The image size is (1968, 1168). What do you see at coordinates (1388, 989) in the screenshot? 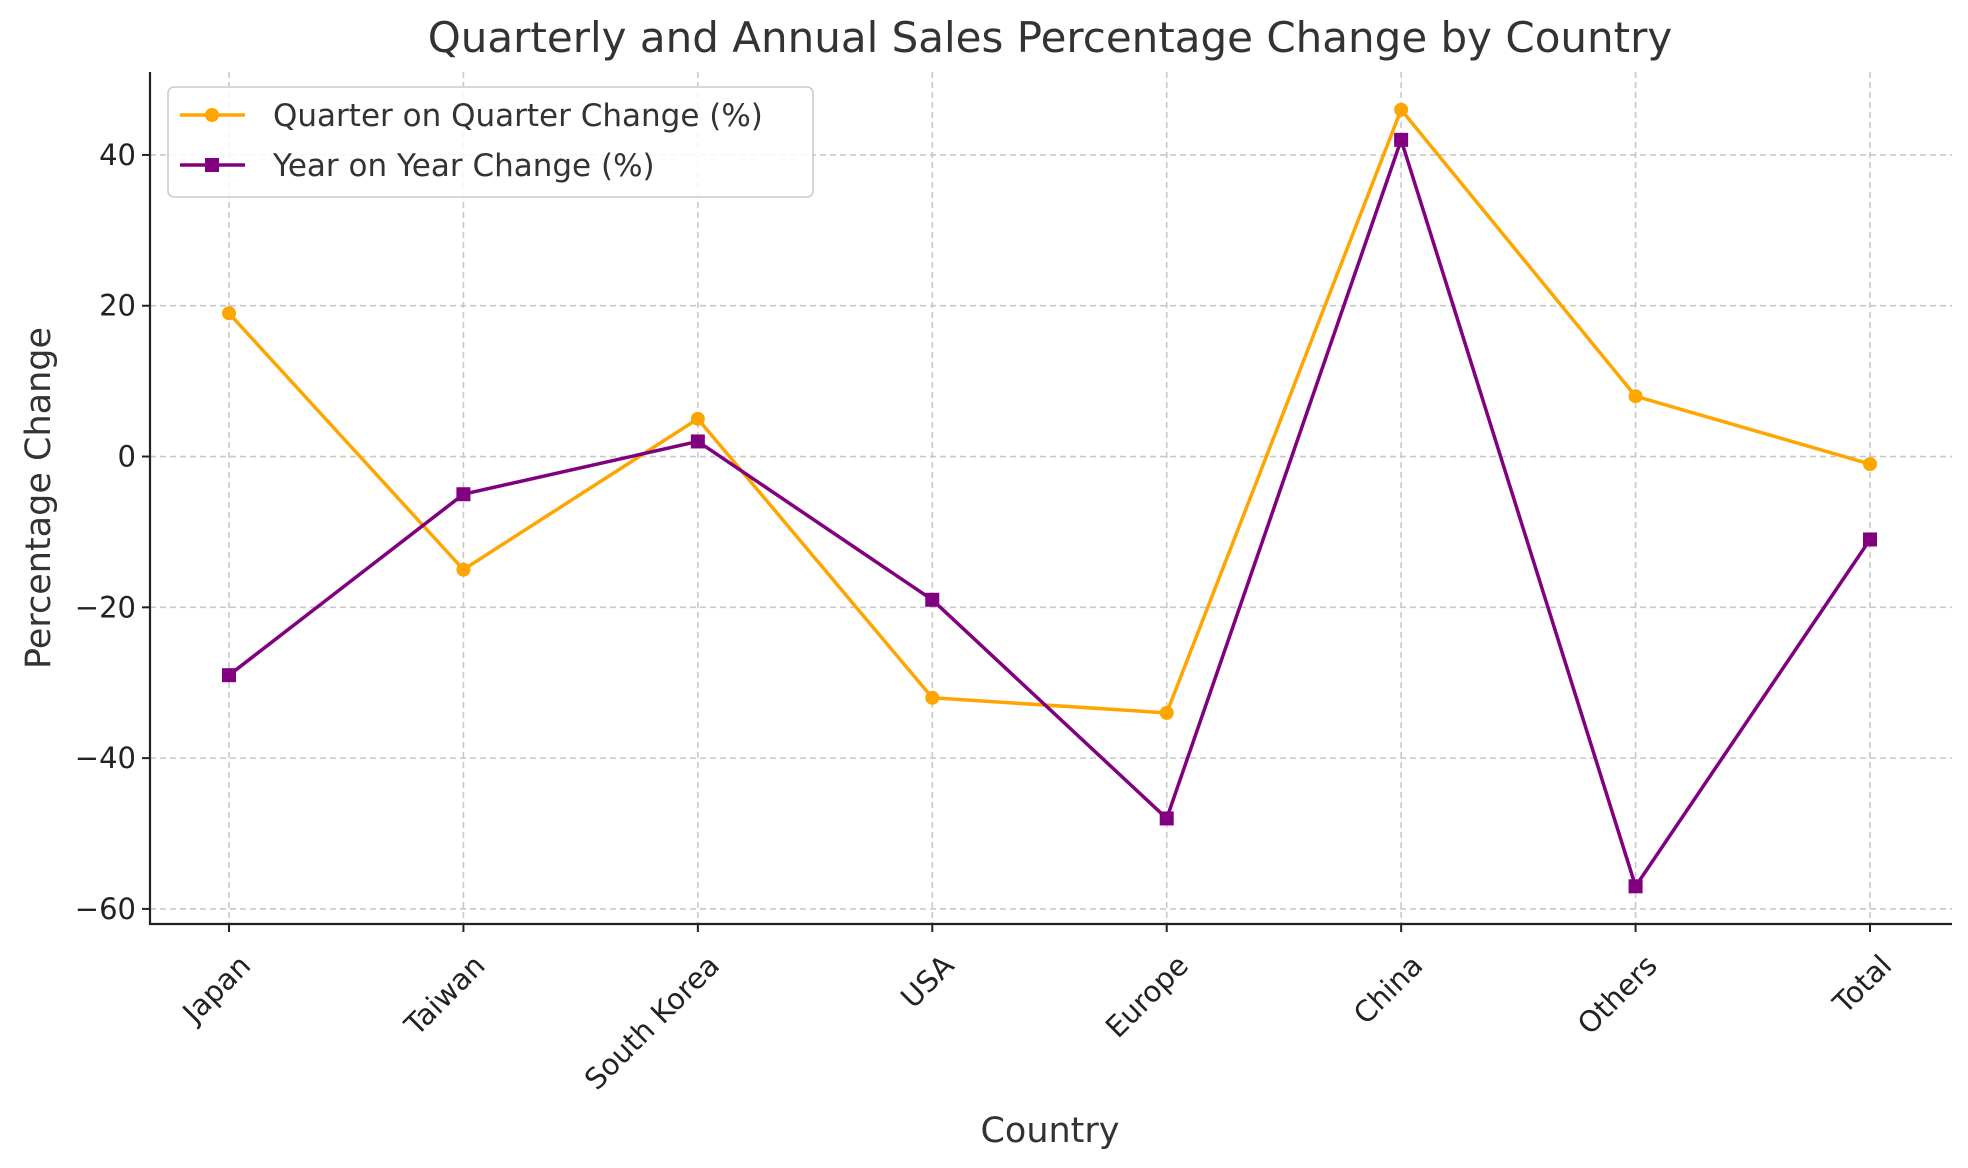
I see `x-tick-label: China` at bounding box center [1388, 989].